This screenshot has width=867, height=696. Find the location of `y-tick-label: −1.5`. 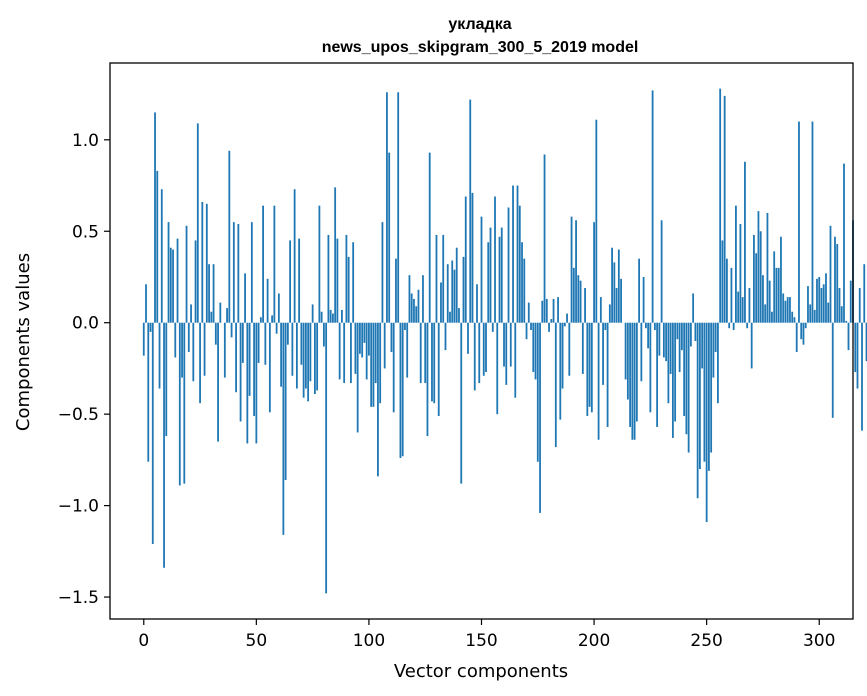

y-tick-label: −1.5 is located at coordinates (78, 598).